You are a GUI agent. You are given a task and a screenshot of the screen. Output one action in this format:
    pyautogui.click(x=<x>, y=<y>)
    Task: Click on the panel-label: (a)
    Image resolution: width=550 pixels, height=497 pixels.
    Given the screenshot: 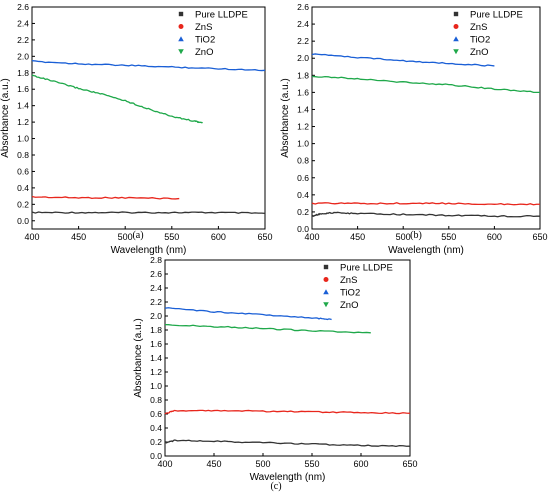 What is the action you would take?
    pyautogui.click(x=137, y=235)
    